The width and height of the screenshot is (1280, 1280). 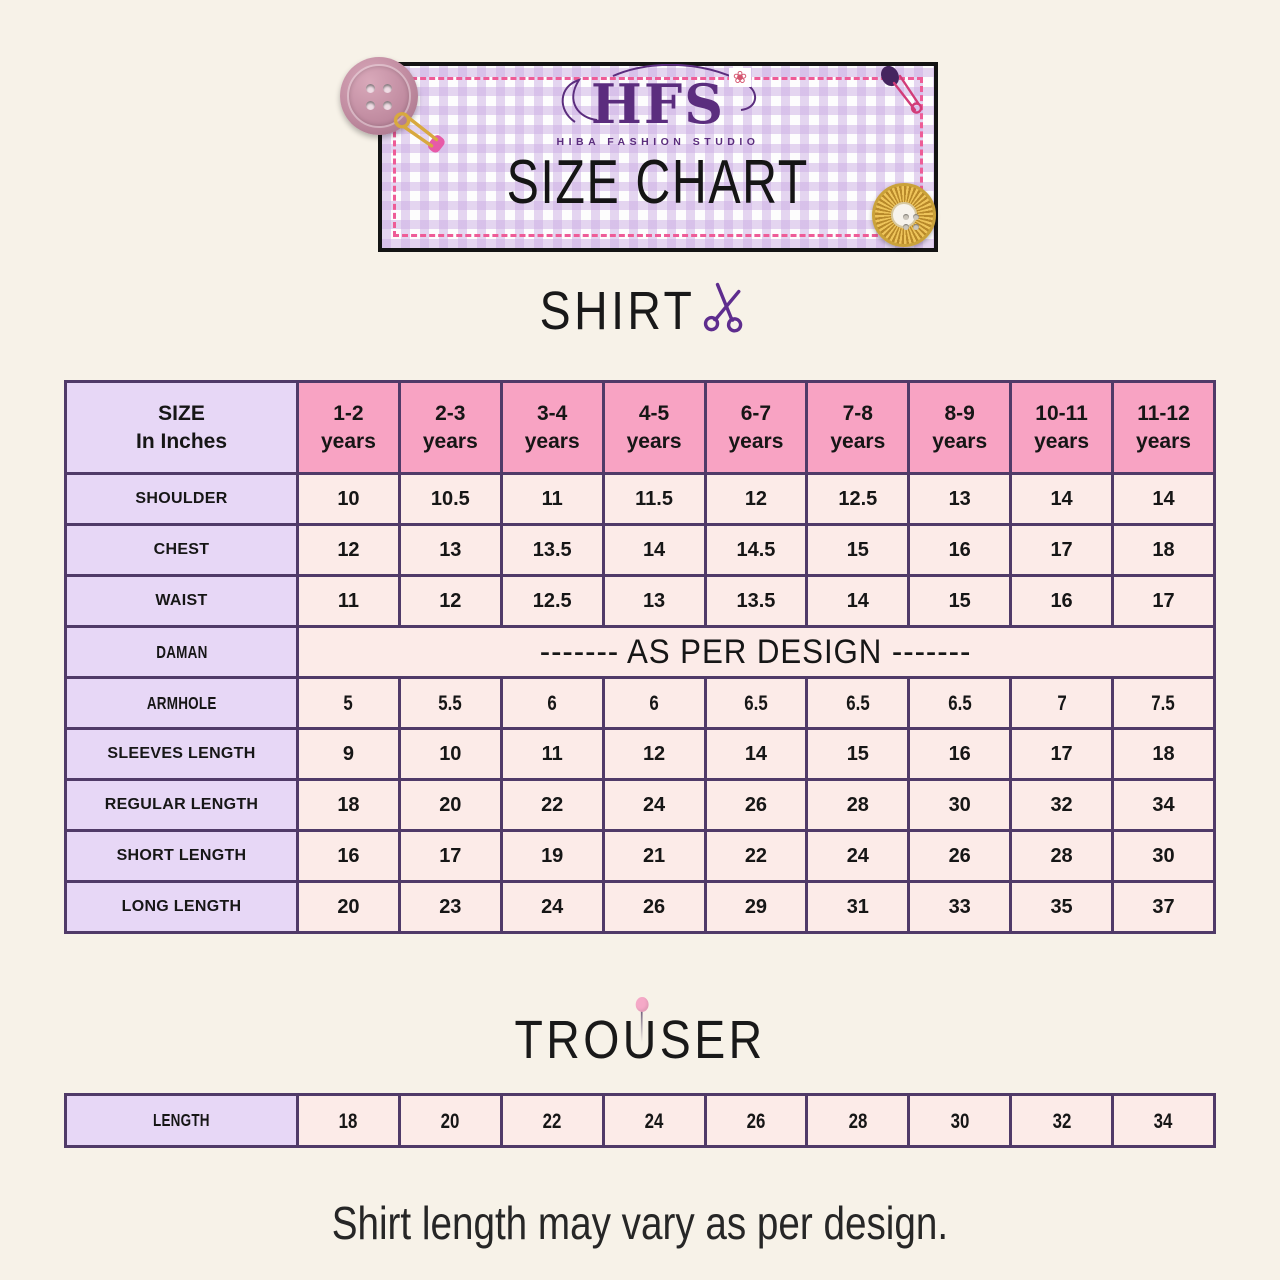 I want to click on size-cell: 35, so click(x=1061, y=907).